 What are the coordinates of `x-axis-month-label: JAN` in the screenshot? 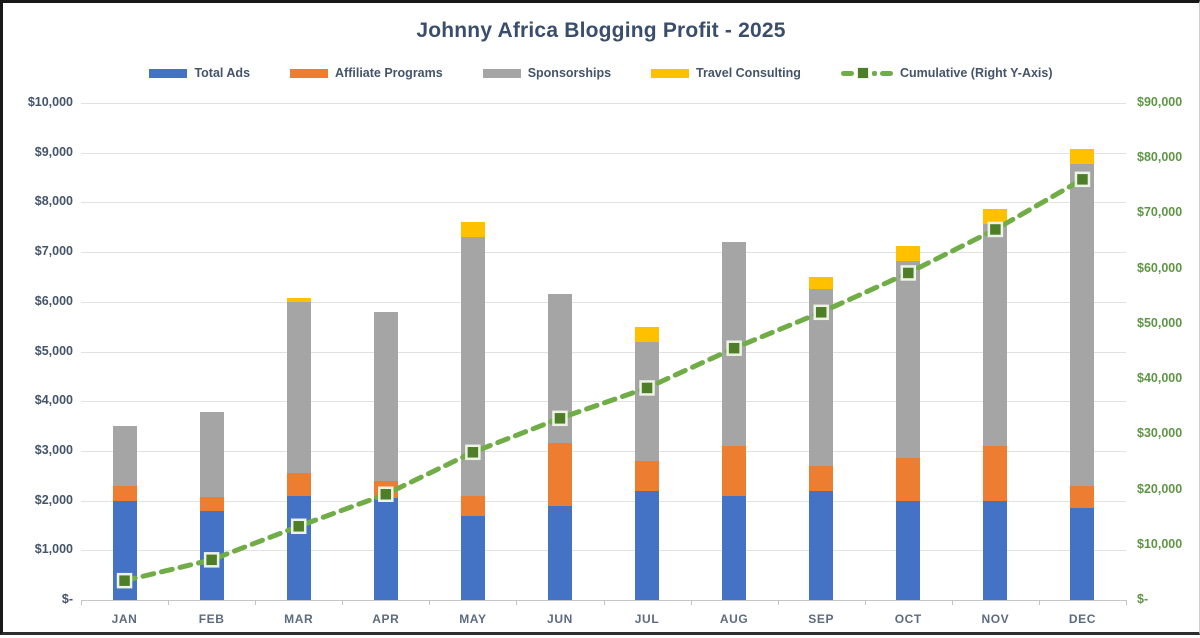 It's located at (124, 619).